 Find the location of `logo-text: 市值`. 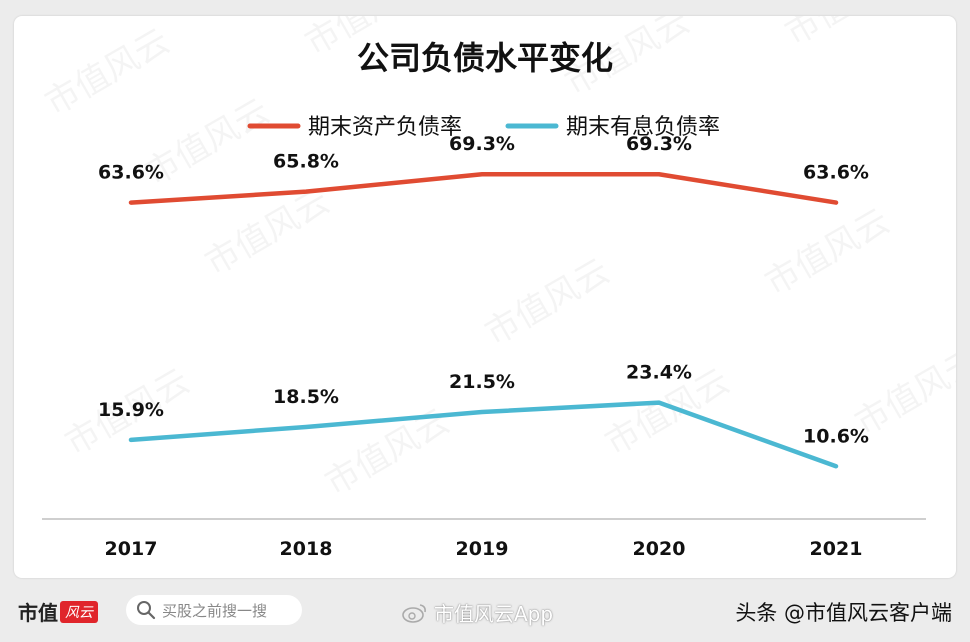

logo-text: 市值 is located at coordinates (38, 613).